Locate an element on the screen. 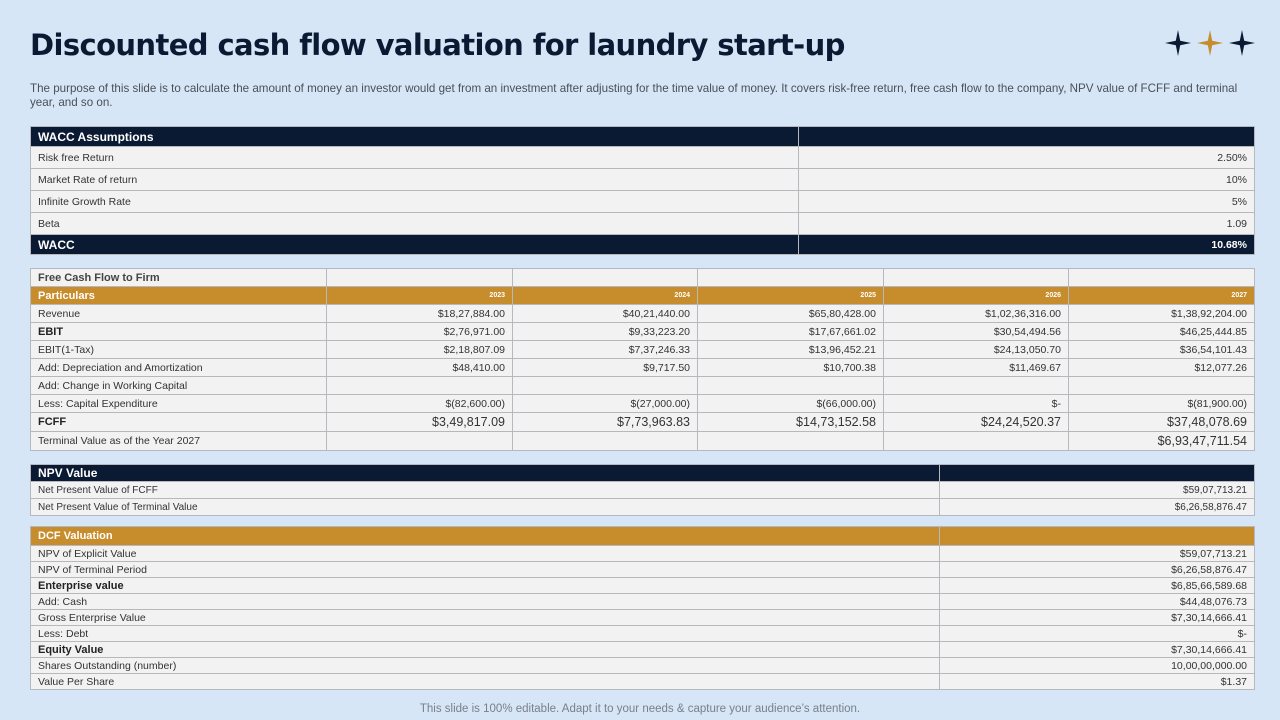 This screenshot has width=1280, height=720. fcff-cell: $7,73,963.83 is located at coordinates (605, 422).